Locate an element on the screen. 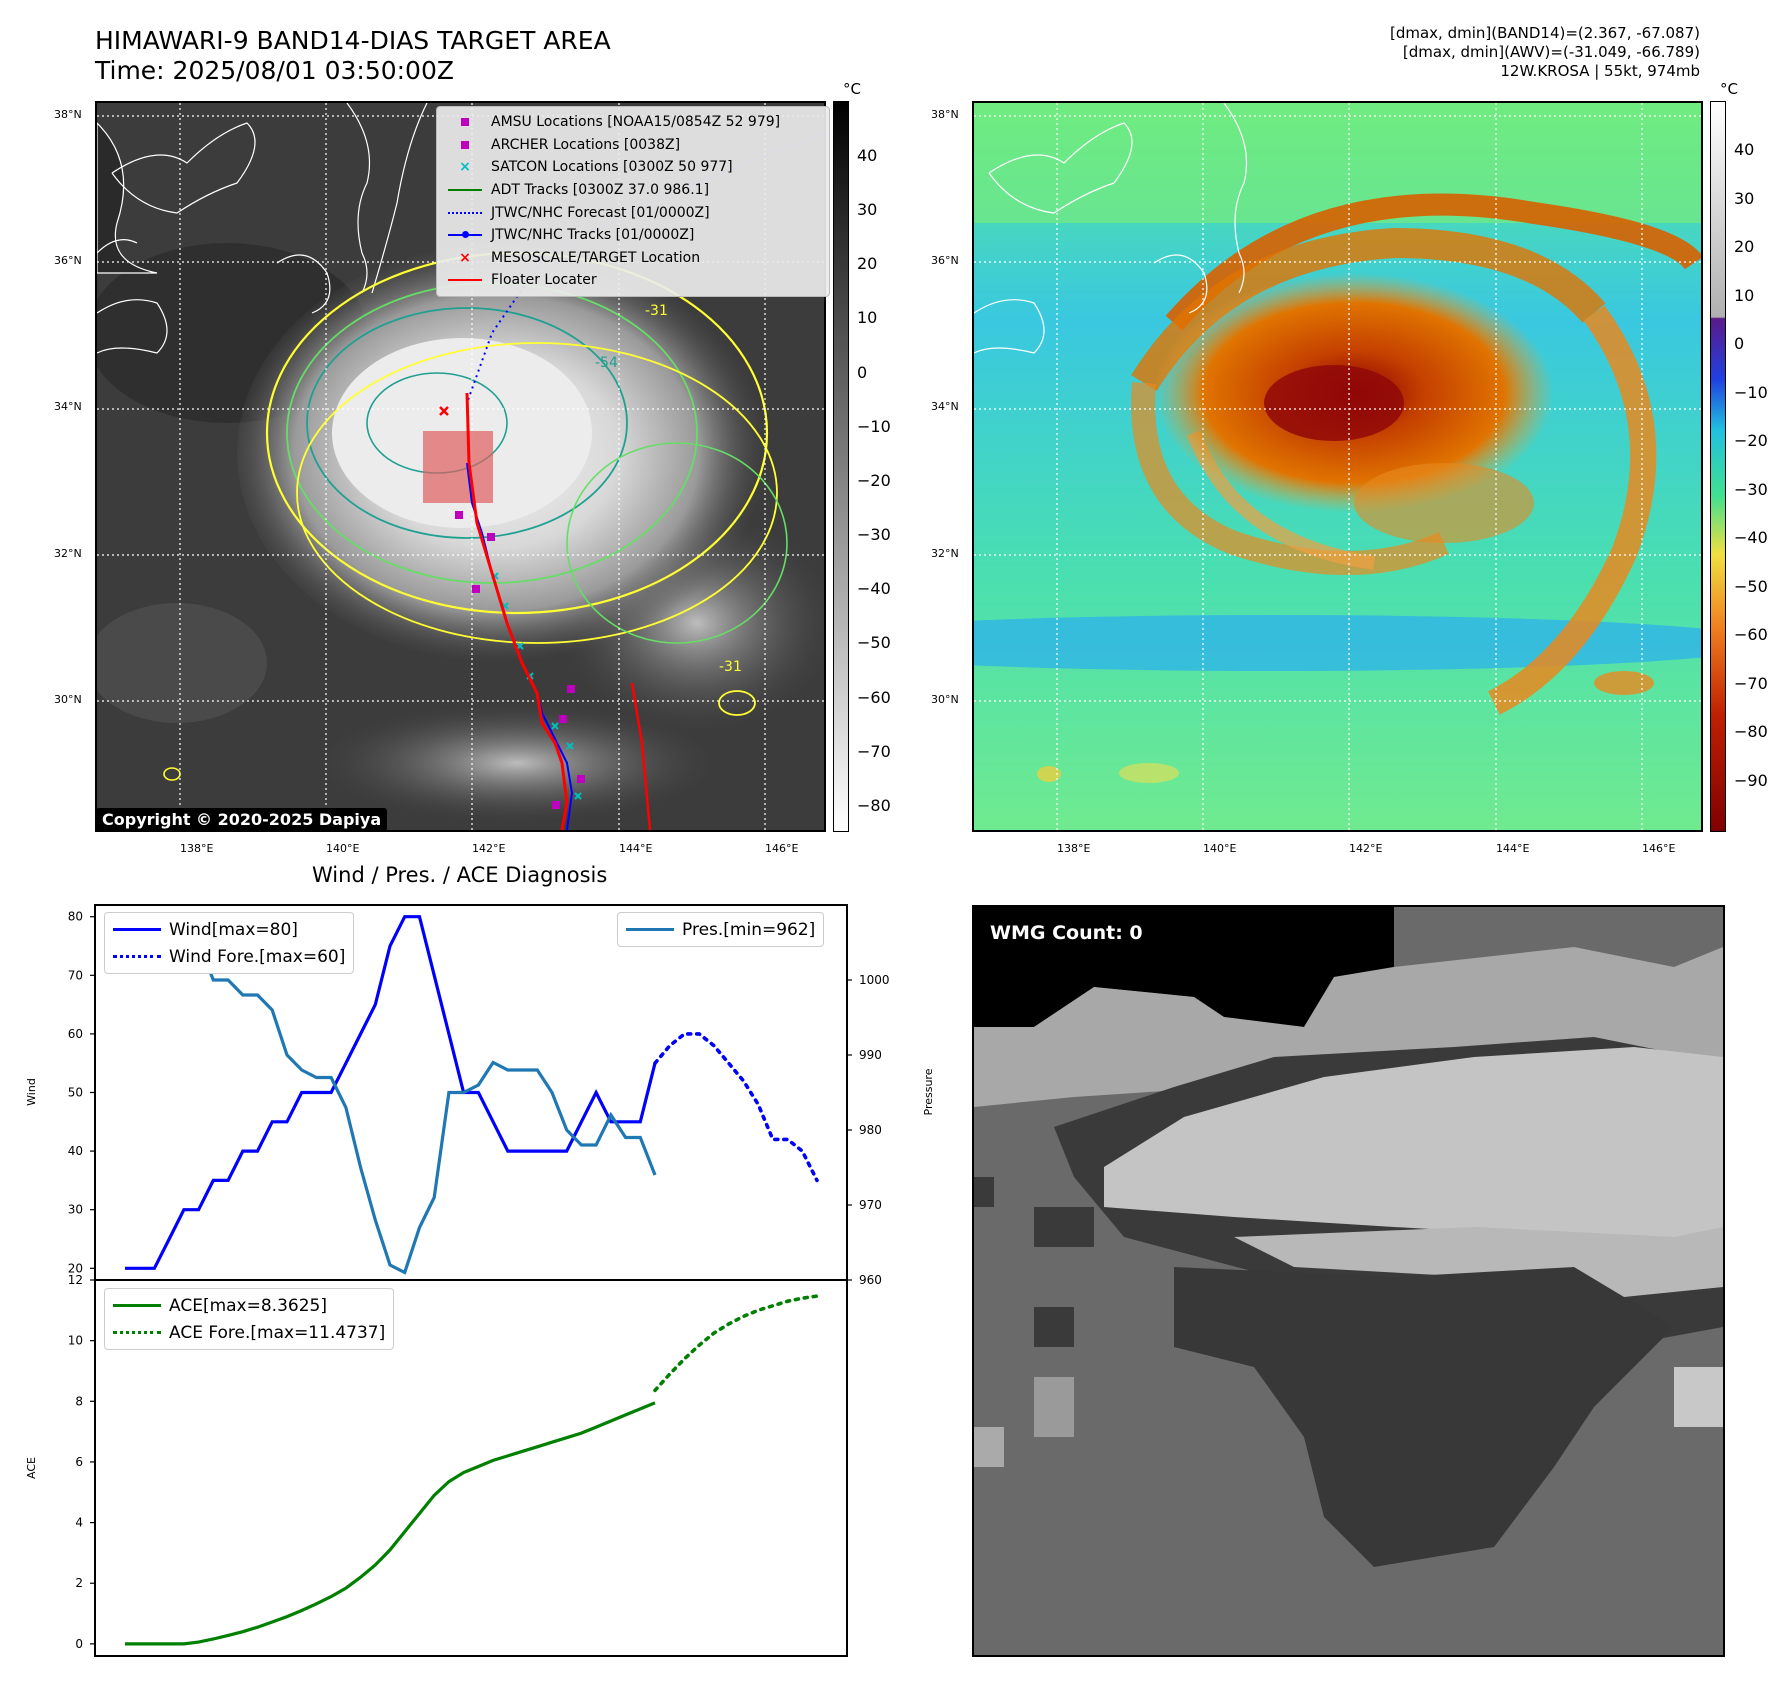 The width and height of the screenshot is (1788, 1690). y2-tick-label: 970 is located at coordinates (870, 1205).